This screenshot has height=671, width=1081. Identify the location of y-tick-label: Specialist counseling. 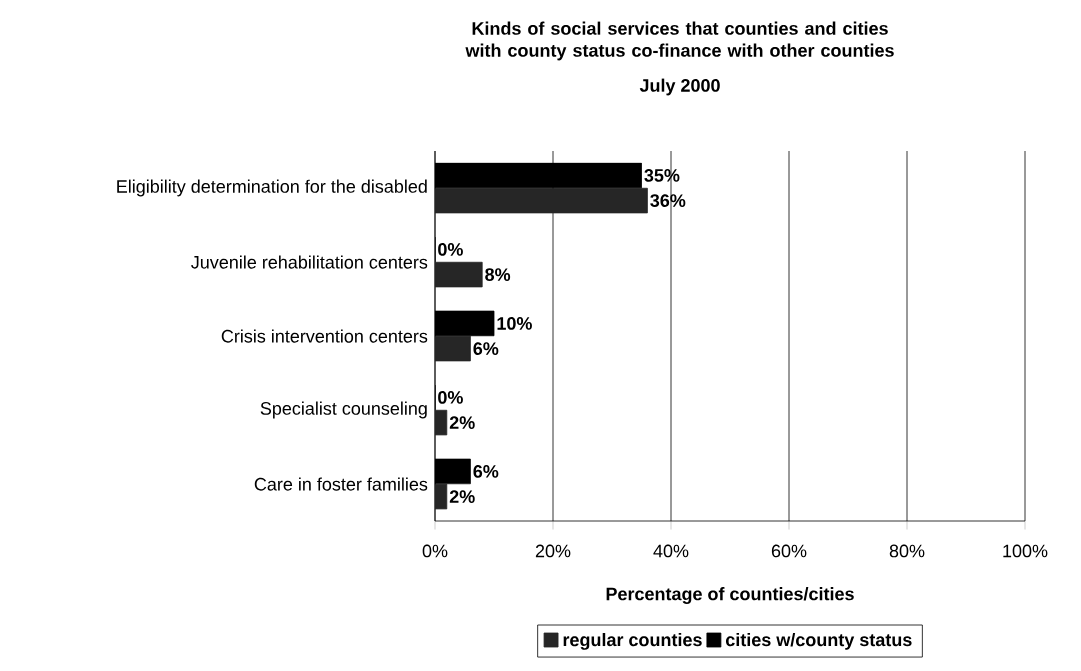
(343, 410).